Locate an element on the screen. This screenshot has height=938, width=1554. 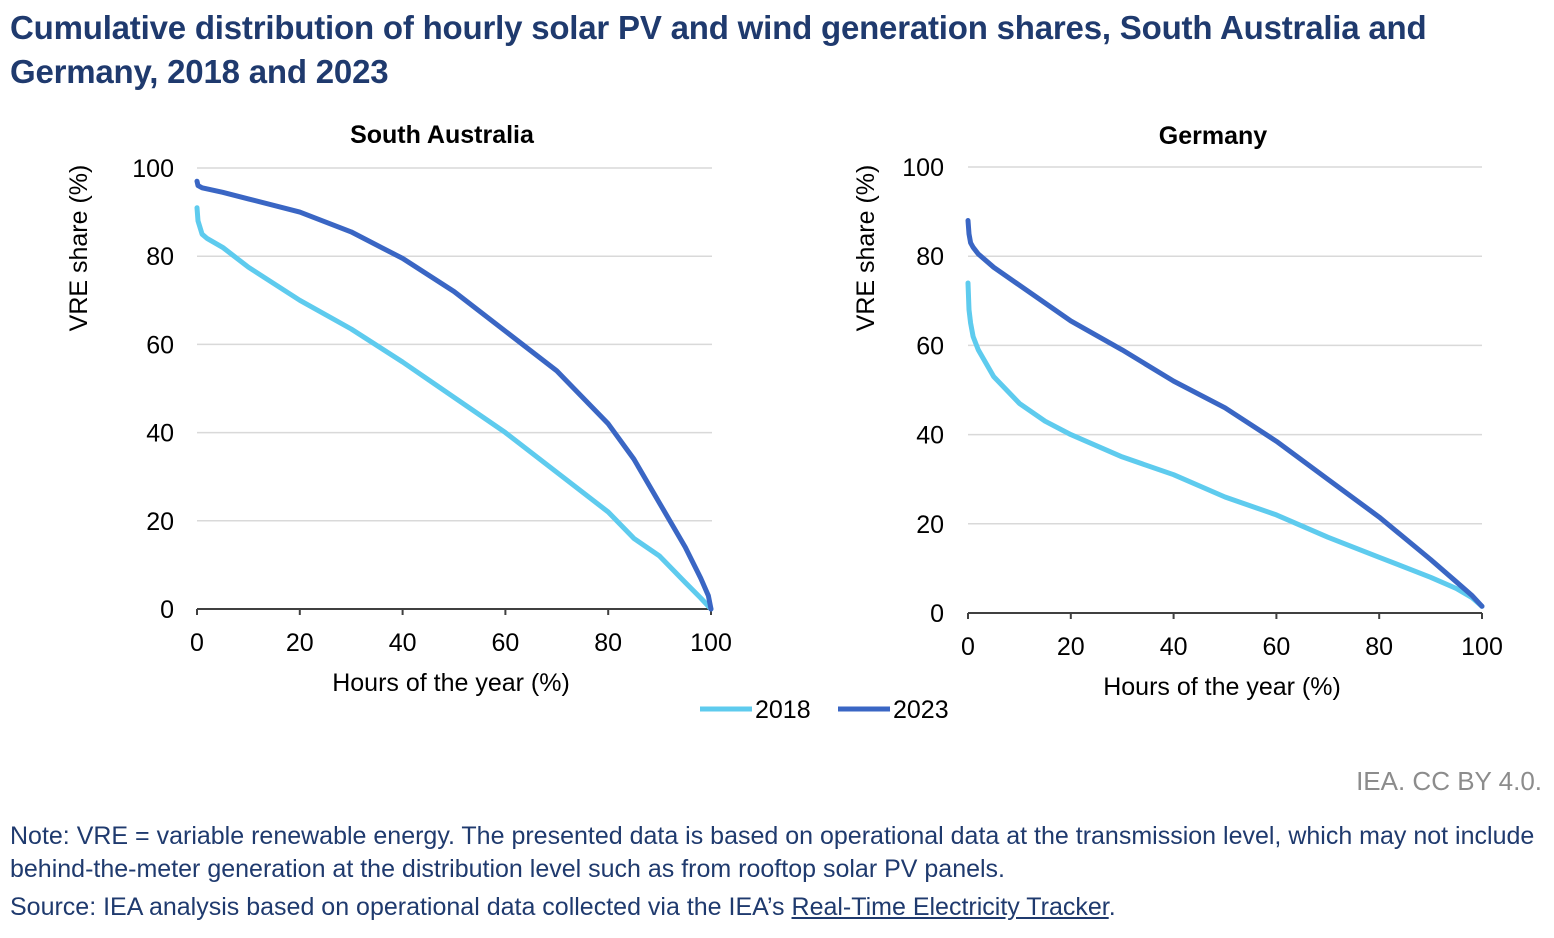
legend: 2018 2023 is located at coordinates (824, 710).